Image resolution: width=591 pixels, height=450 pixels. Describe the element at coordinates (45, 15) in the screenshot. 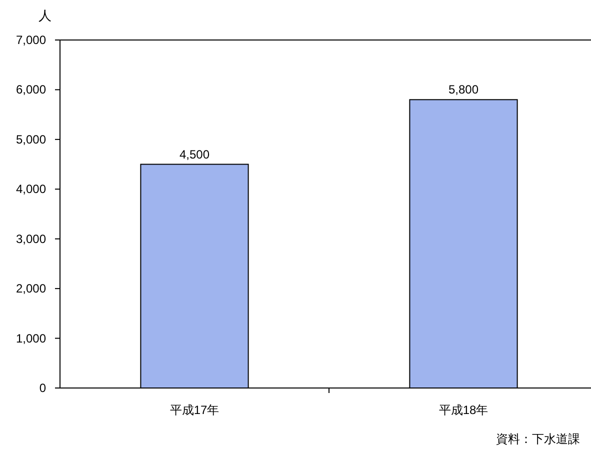

I see `ylabel: 人` at that location.